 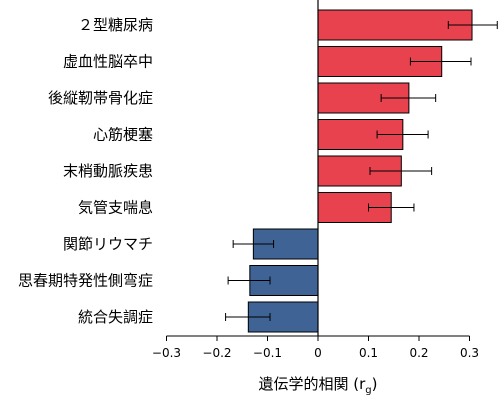 I want to click on x-tick-label-0: −0.3, so click(x=166, y=353).